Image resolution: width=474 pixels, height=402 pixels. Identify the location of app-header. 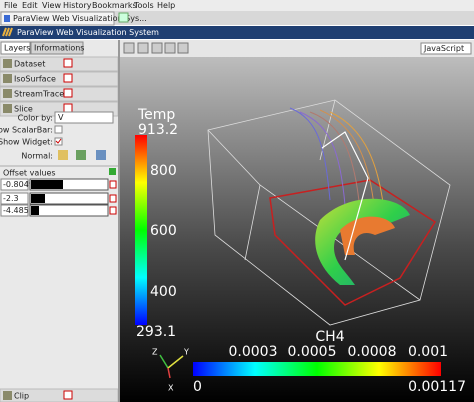
(237, 32).